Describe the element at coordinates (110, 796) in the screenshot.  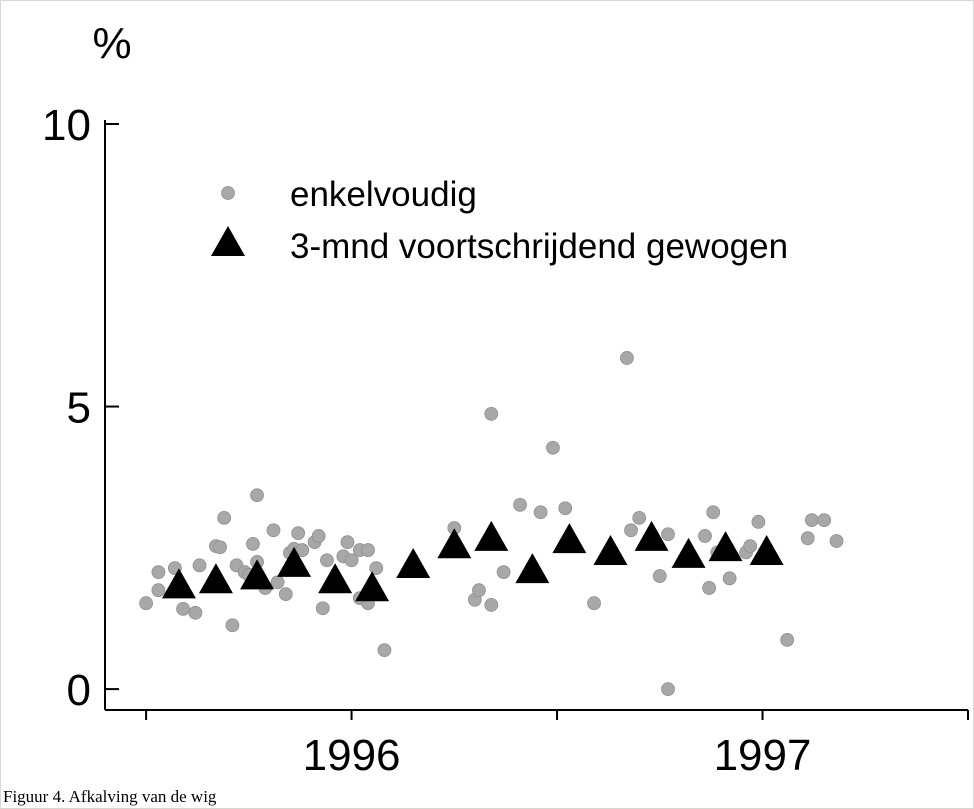
I see `caption: Figuur 4. Afkalving van de wig` at that location.